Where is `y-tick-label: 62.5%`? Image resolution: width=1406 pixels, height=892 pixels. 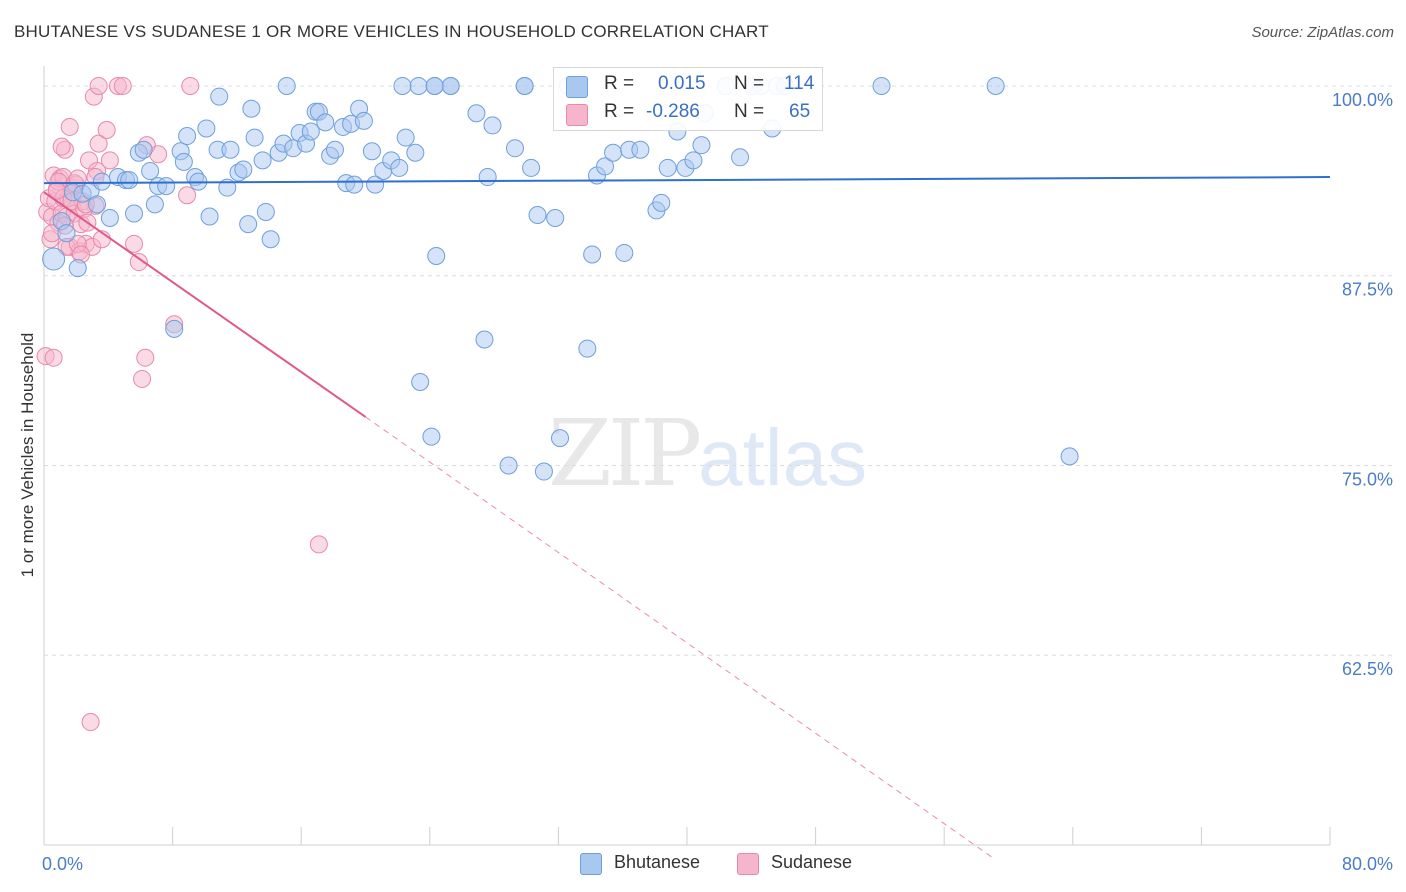
y-tick-label: 62.5% is located at coordinates (1367, 669).